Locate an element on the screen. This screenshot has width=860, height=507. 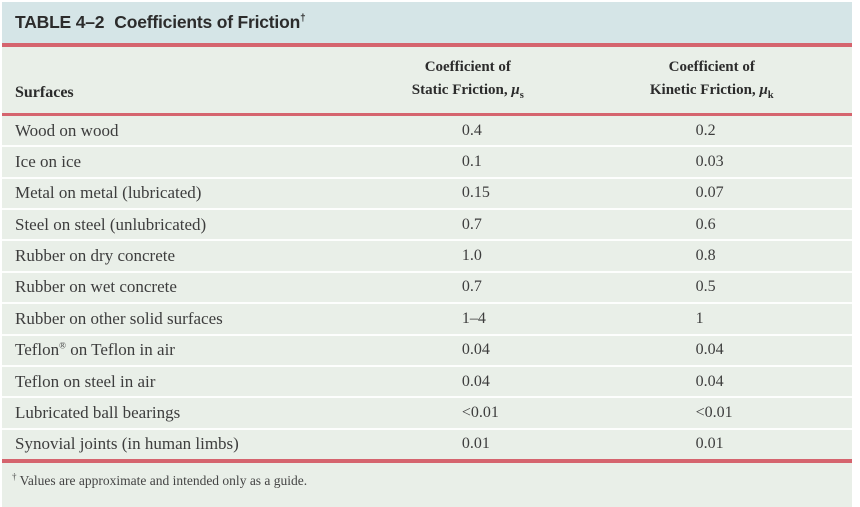
surface-name: Lubricated ball bearings is located at coordinates (98, 412).